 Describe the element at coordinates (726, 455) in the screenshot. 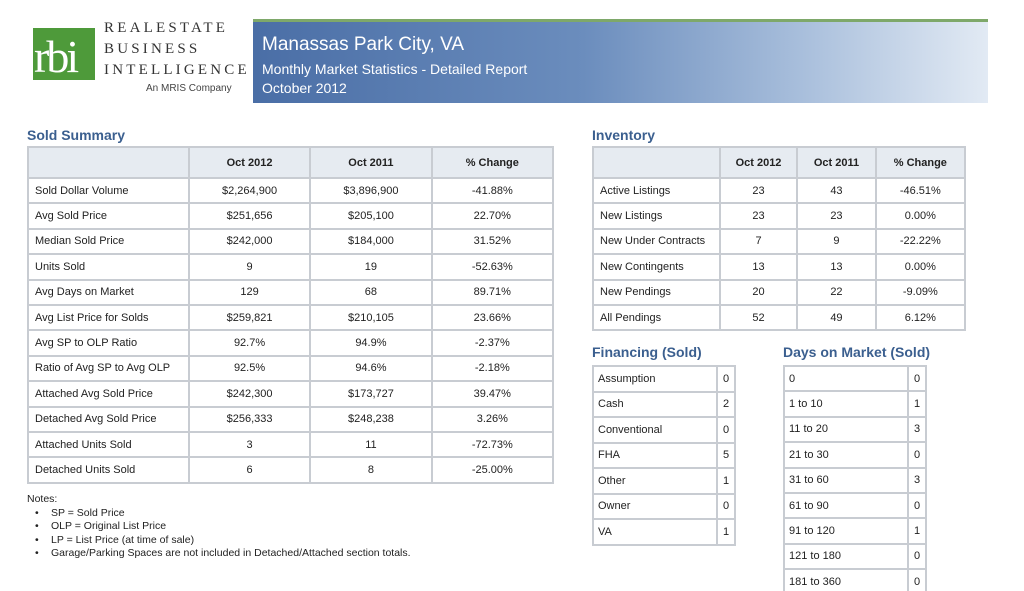

I see `cell-value: 5` at that location.